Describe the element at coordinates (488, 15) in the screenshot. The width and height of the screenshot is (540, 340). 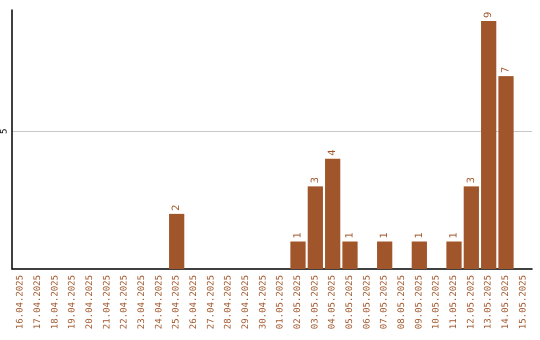
I see `data-label: 9` at that location.